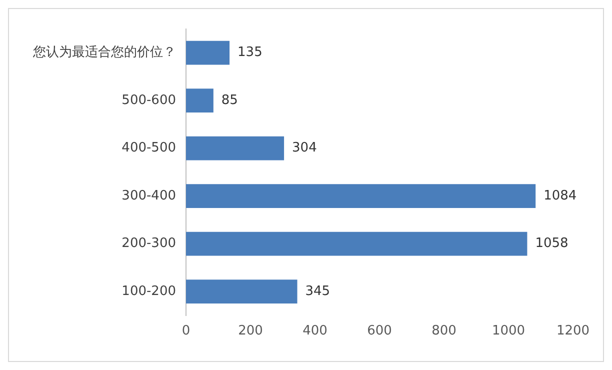  Describe the element at coordinates (149, 244) in the screenshot. I see `y-tick-label: 200-300` at that location.